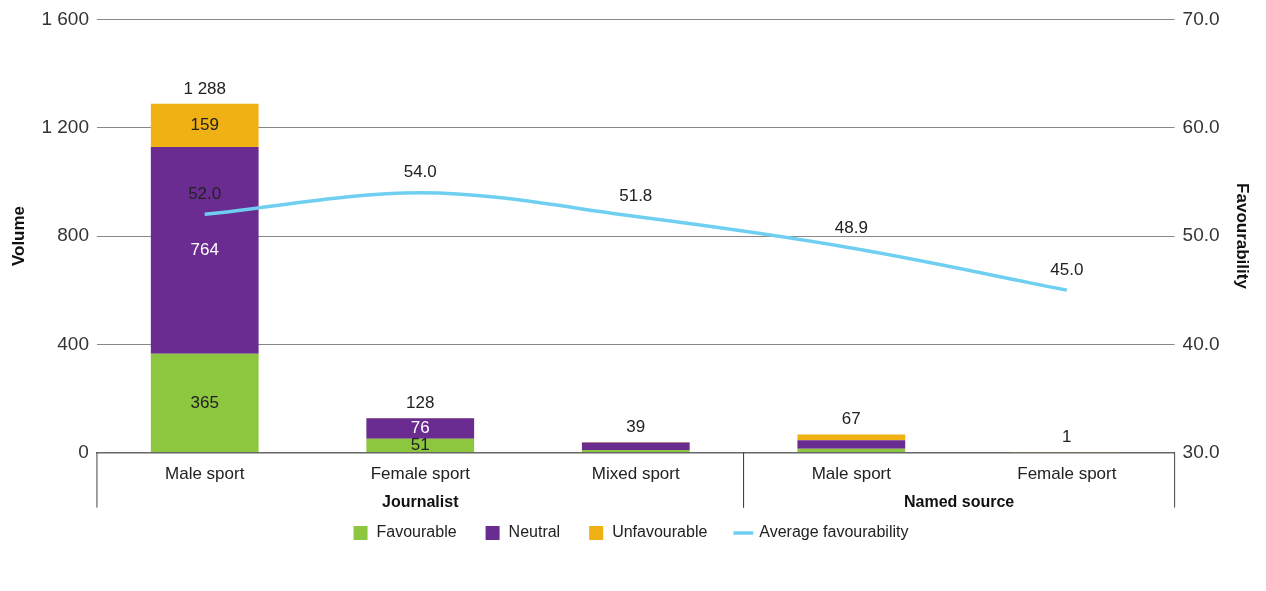 The width and height of the screenshot is (1266, 591). Describe the element at coordinates (1243, 236) in the screenshot. I see `y2-axis-title: Favourability` at that location.